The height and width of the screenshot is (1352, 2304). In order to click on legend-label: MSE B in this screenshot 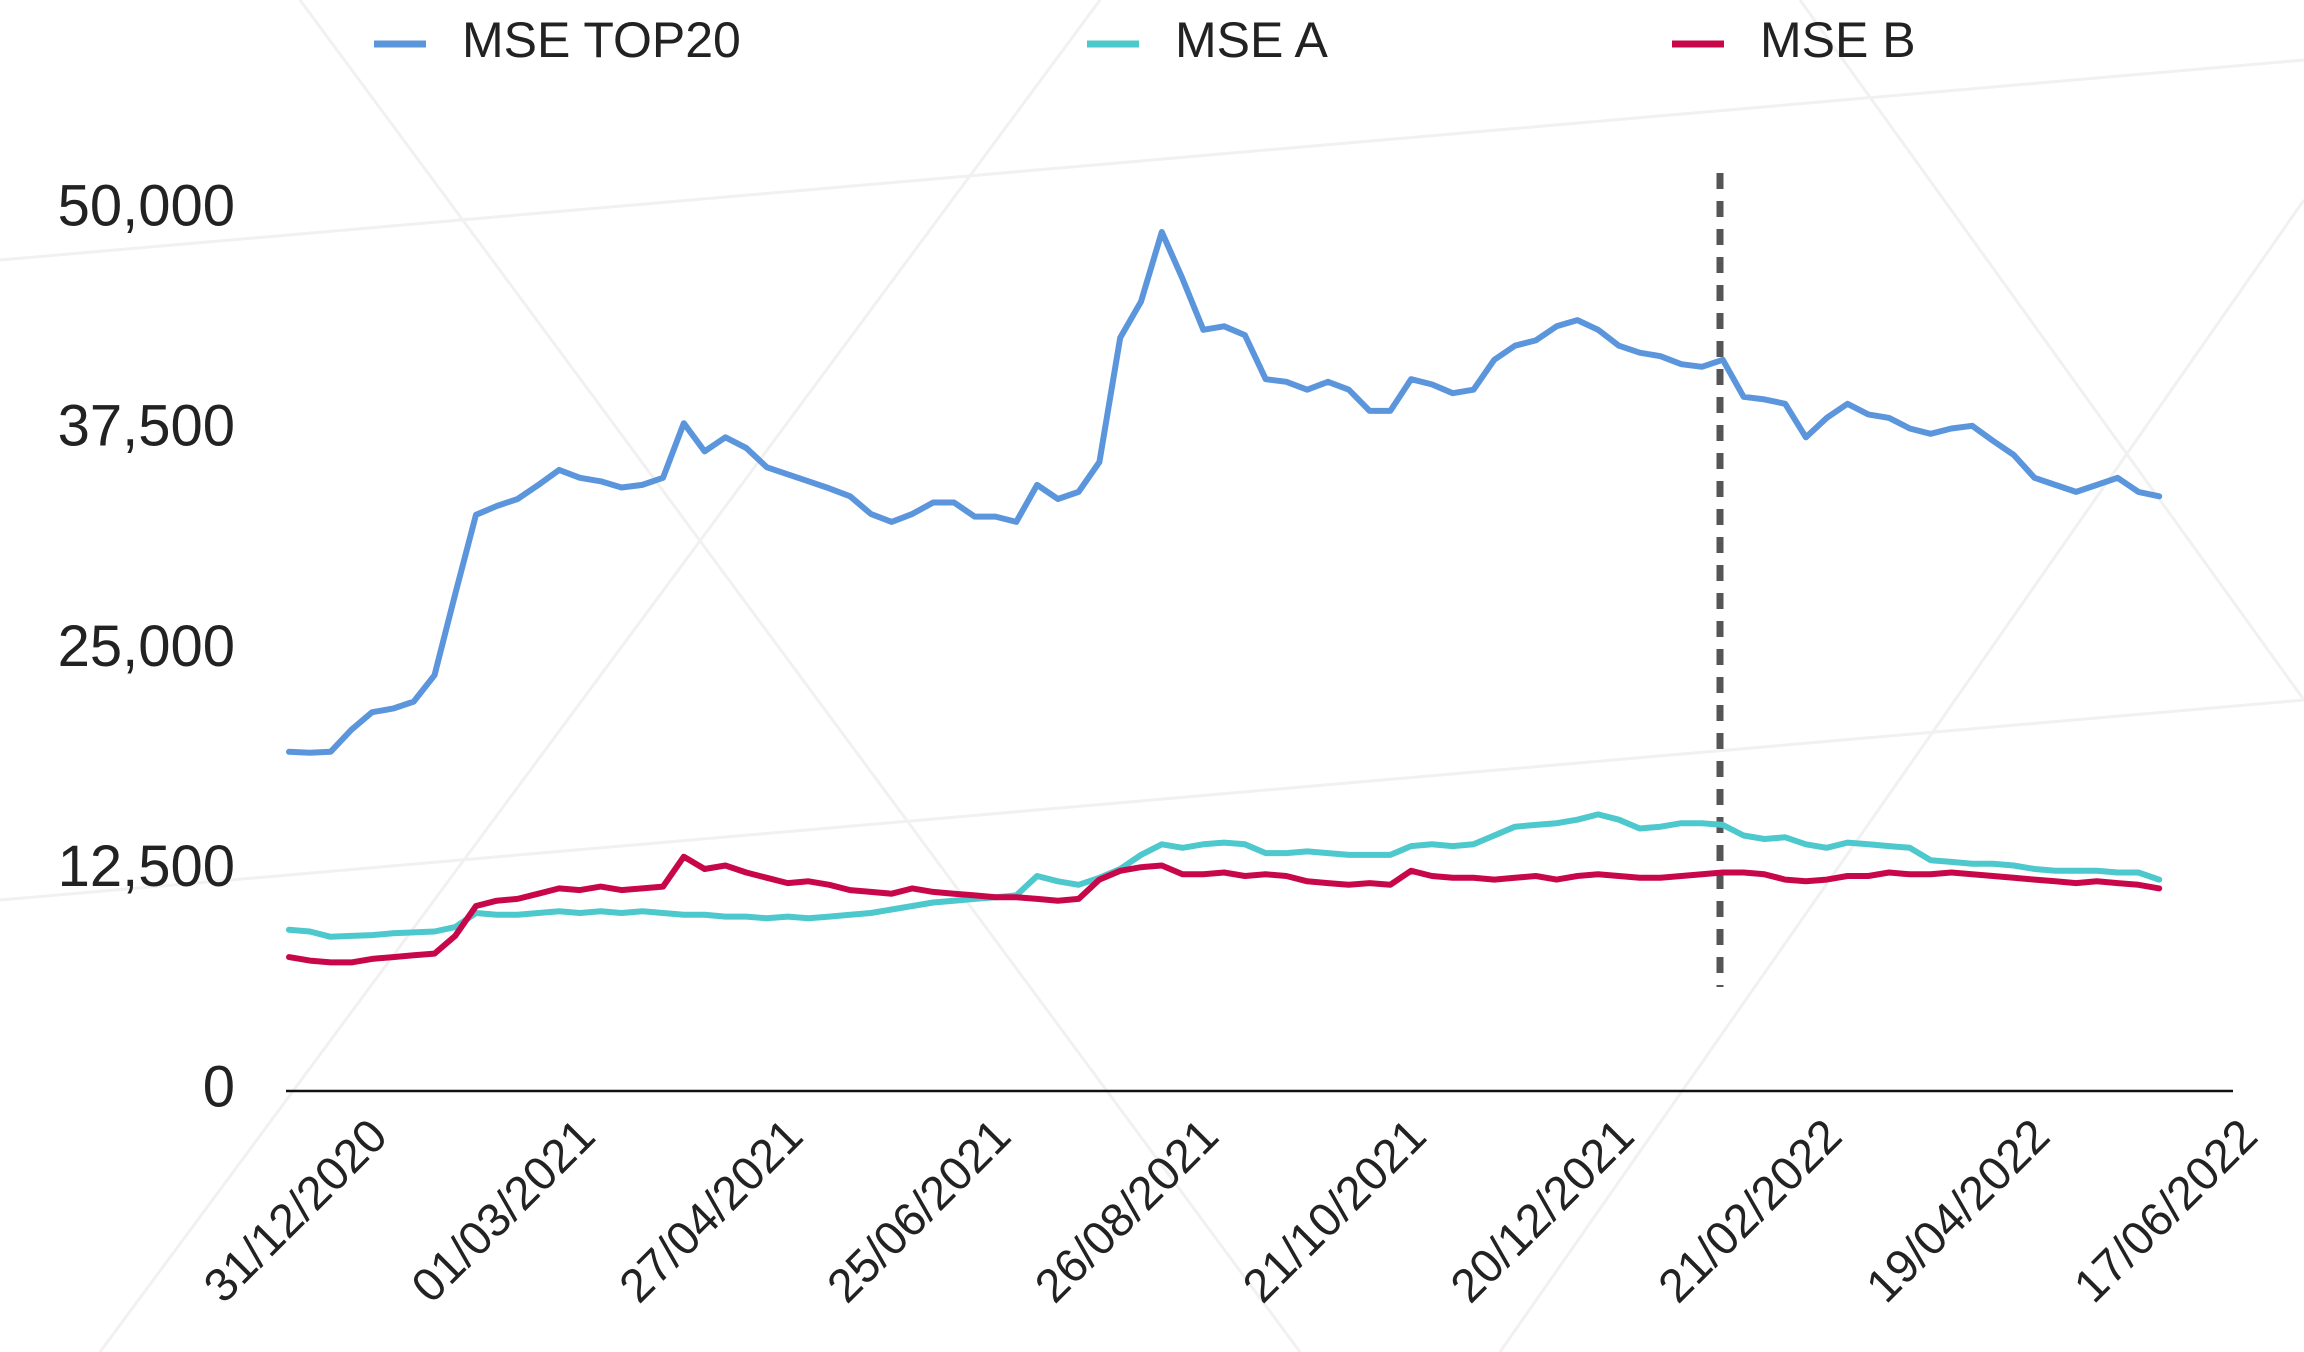, I will do `click(1838, 40)`.